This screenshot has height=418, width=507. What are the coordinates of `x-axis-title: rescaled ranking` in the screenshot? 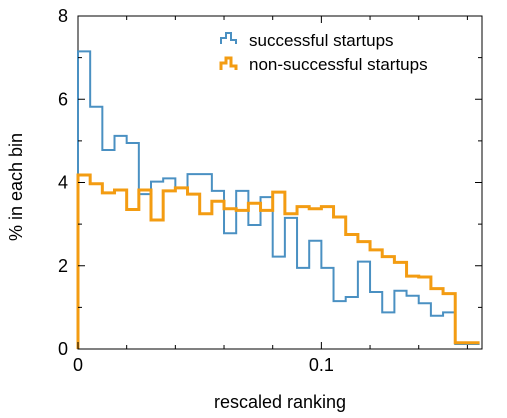 It's located at (280, 402).